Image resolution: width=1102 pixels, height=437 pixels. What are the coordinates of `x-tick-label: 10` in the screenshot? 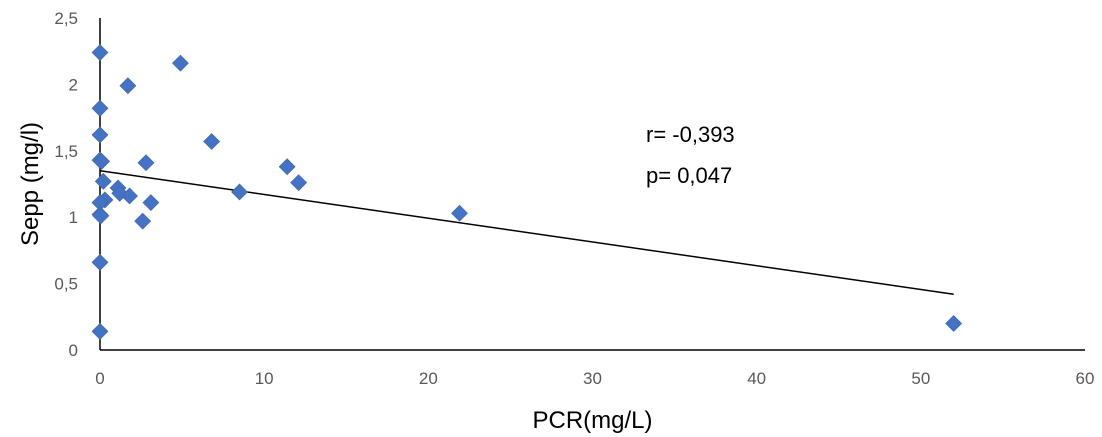 It's located at (264, 378).